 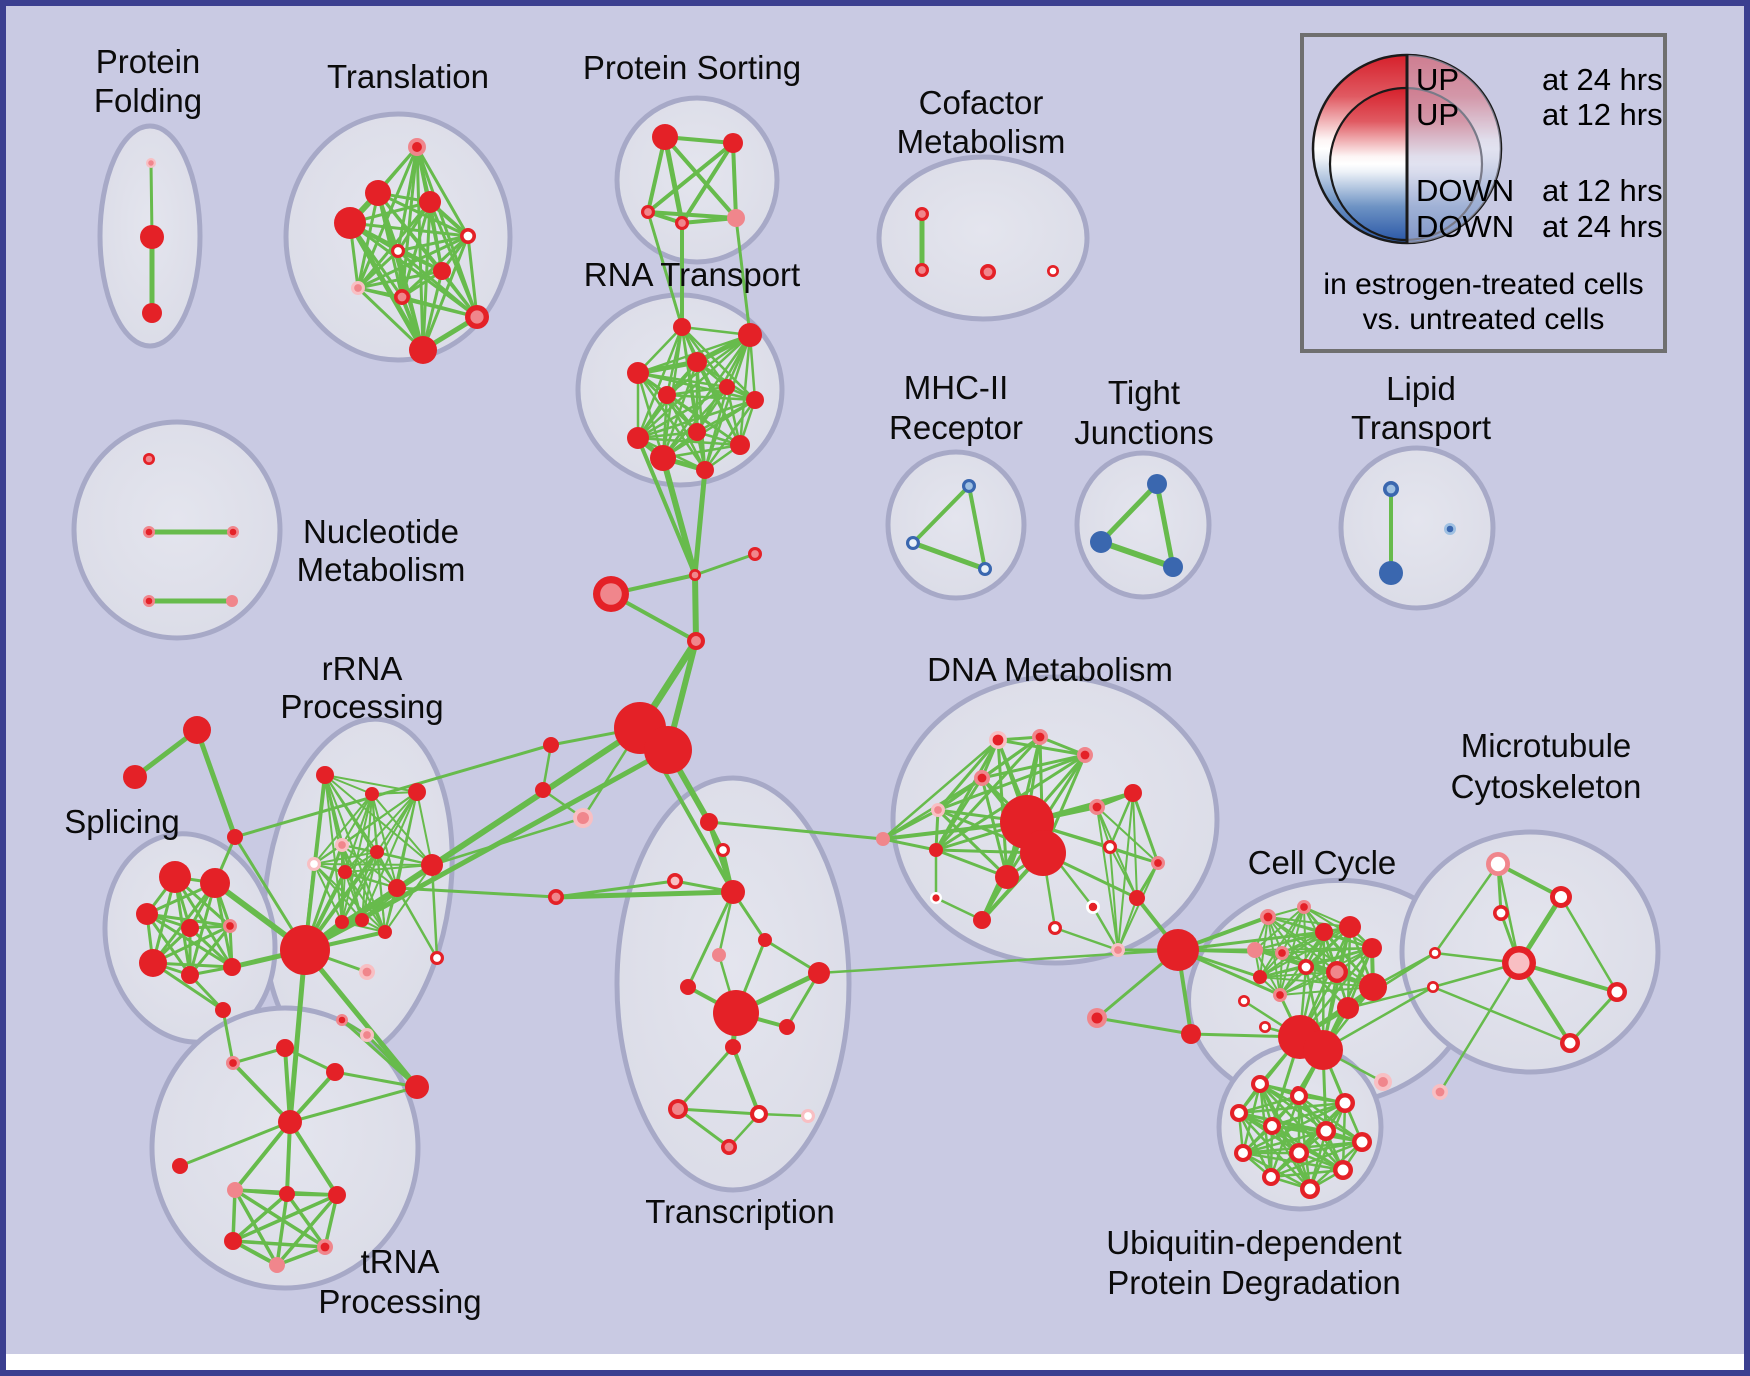 I want to click on network-node-core-d24, so click(x=1097, y=1018).